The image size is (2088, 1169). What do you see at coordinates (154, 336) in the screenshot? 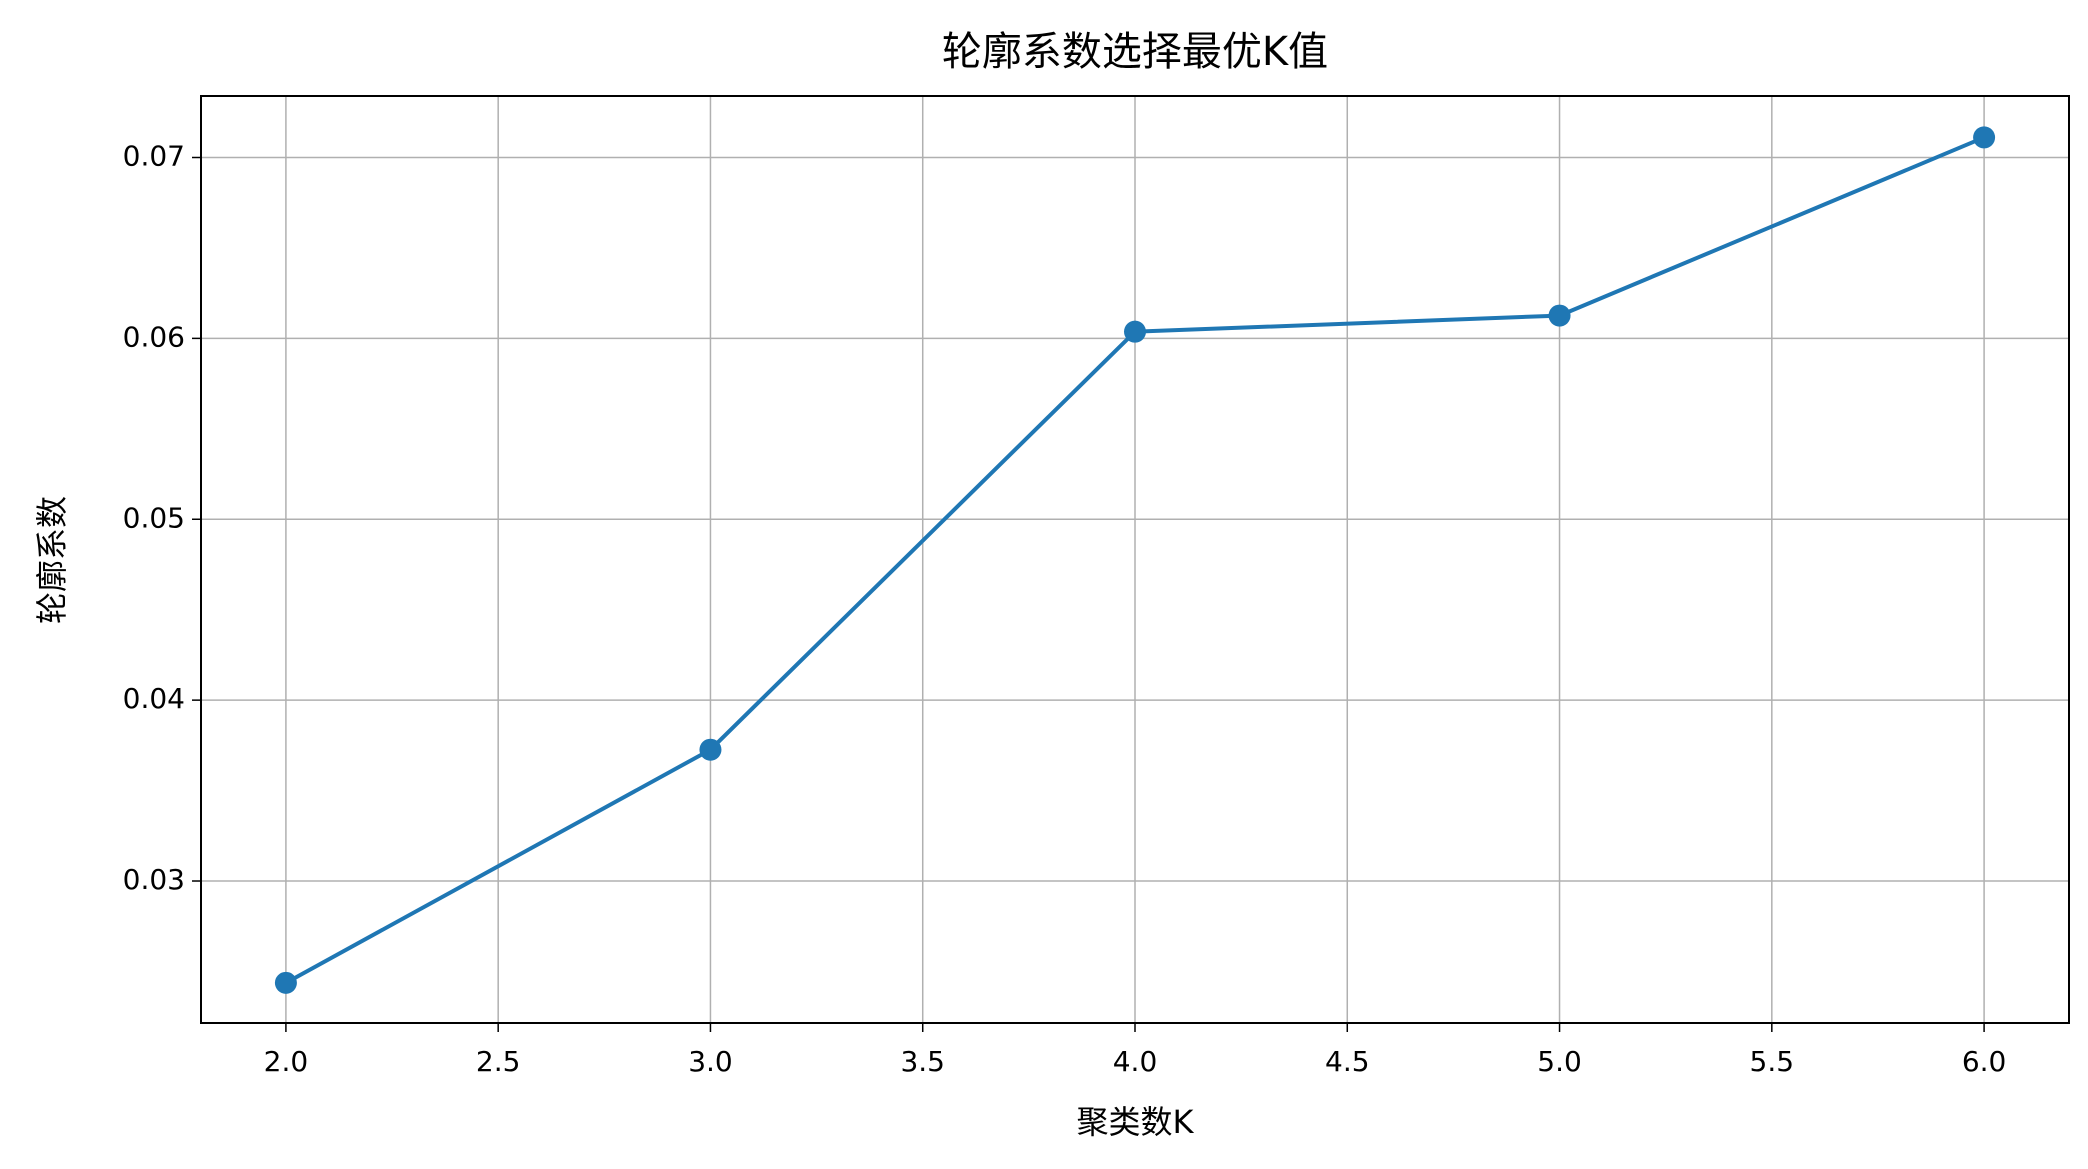
I see `y-tick-label: 0.06` at bounding box center [154, 336].